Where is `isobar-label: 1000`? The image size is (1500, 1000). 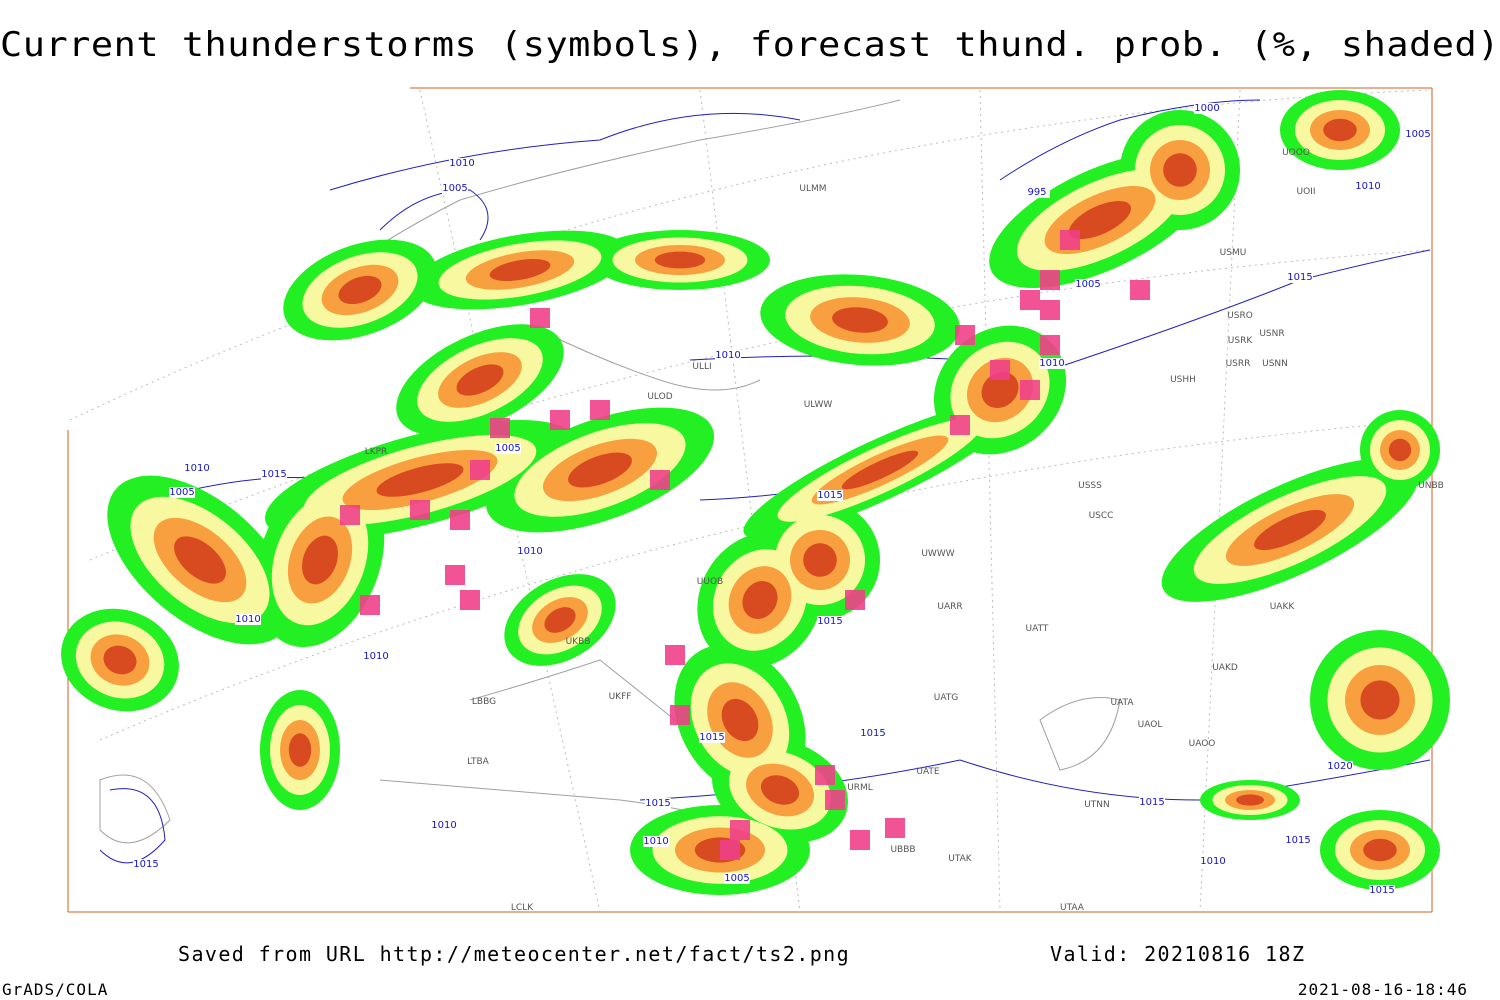
isobar-label: 1000 is located at coordinates (1206, 108).